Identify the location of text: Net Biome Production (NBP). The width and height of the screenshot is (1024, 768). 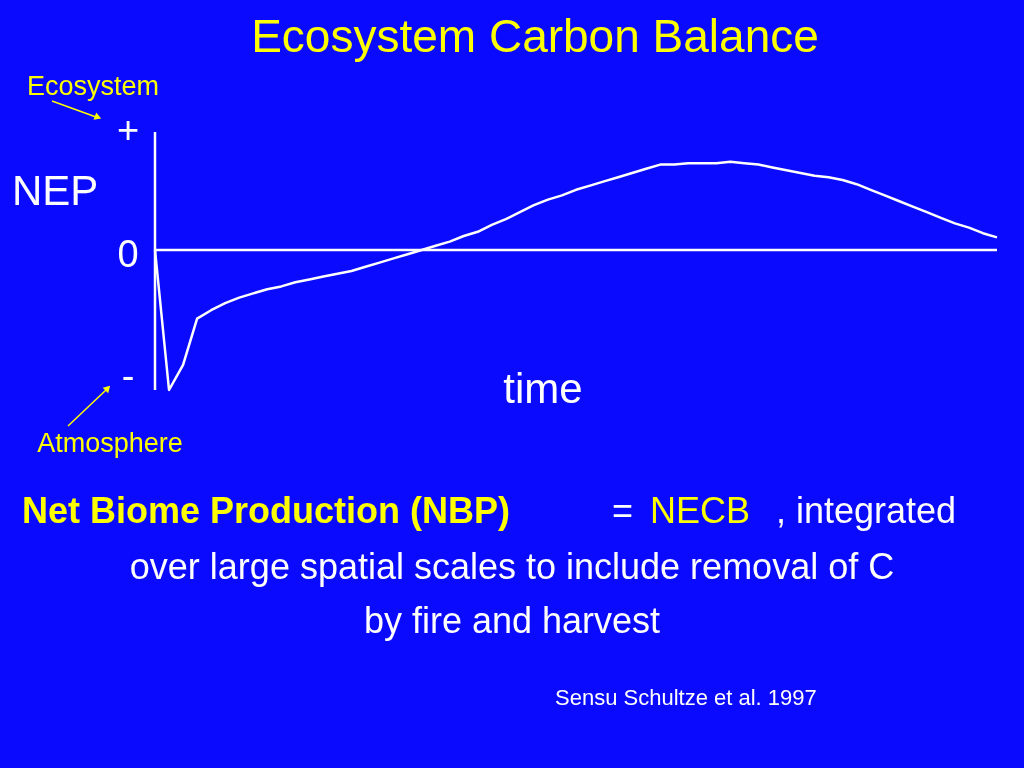
(266, 510).